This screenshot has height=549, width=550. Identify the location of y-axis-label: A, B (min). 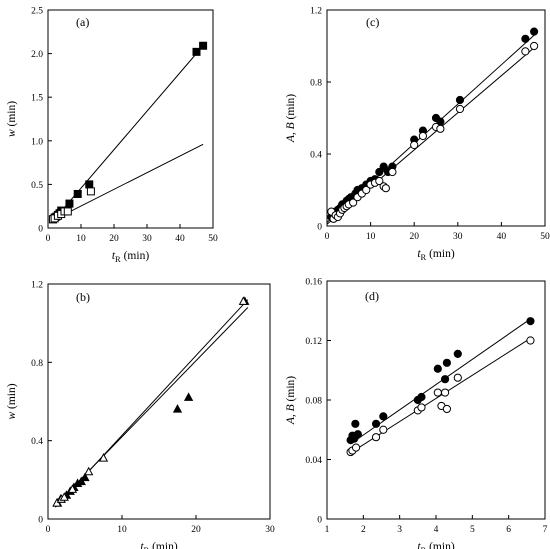
(291, 118).